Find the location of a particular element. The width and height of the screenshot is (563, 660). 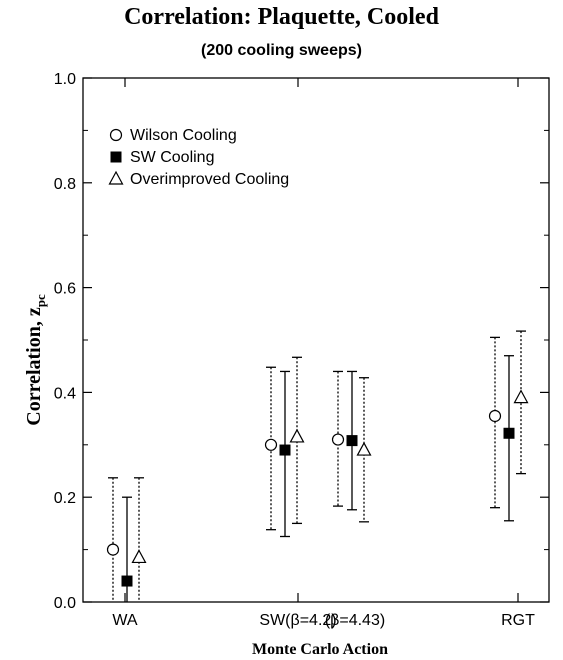

x-tick-label: WA is located at coordinates (125, 620).